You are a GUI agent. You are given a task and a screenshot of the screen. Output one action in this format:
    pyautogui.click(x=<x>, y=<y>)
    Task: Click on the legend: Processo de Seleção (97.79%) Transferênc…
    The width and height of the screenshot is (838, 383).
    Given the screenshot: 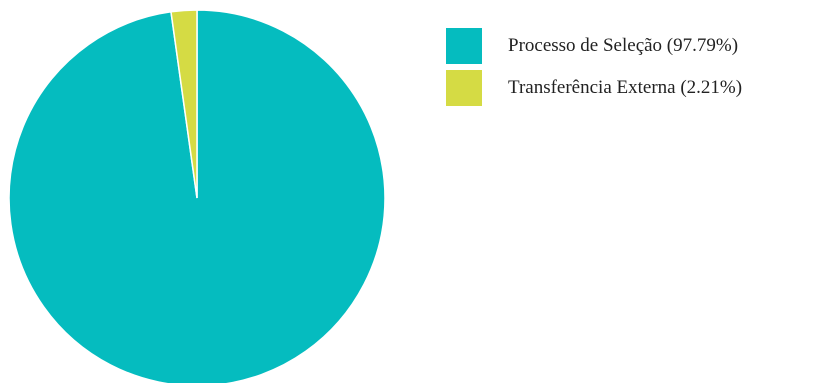 What is the action you would take?
    pyautogui.click(x=594, y=70)
    